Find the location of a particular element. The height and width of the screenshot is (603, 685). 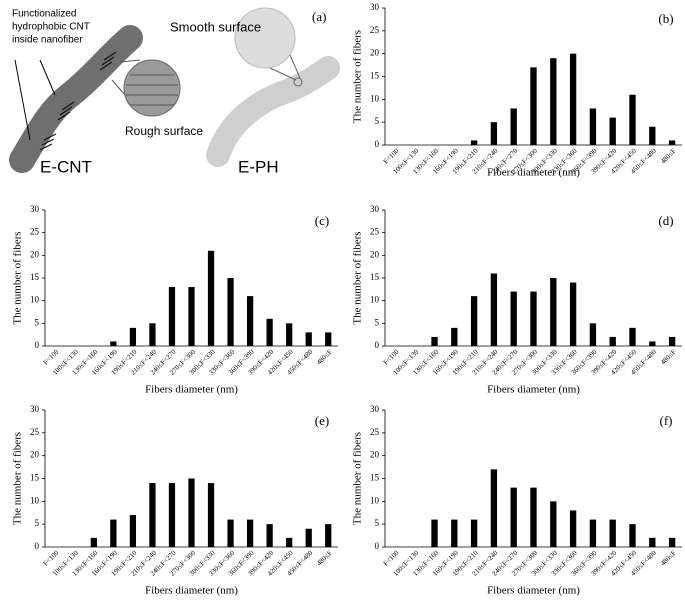

panel-label: (e) is located at coordinates (322, 420).